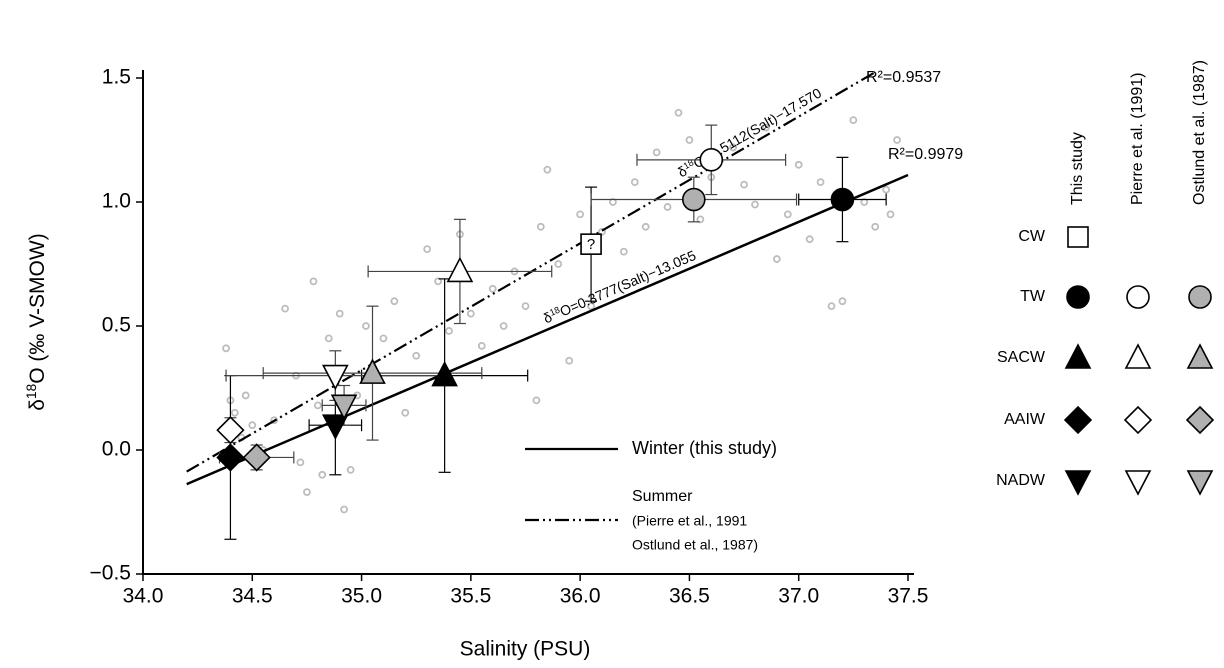  Describe the element at coordinates (662, 496) in the screenshot. I see `legend-label: Summer` at that location.